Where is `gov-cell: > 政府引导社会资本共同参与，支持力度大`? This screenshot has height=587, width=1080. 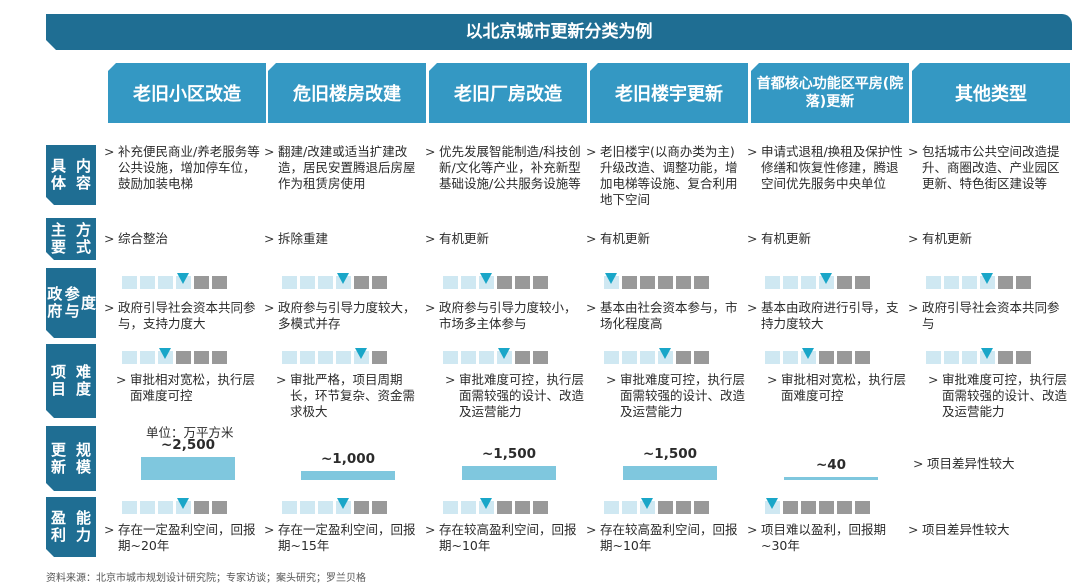
gov-cell: > 政府引导社会资本共同参与，支持力度大 is located at coordinates (180, 315).